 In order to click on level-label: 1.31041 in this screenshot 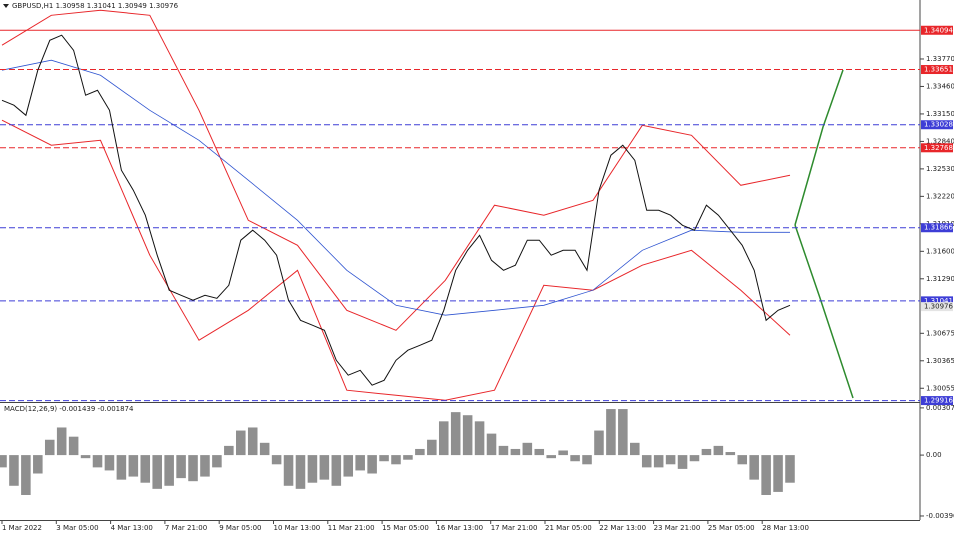, I will do `click(938, 301)`.